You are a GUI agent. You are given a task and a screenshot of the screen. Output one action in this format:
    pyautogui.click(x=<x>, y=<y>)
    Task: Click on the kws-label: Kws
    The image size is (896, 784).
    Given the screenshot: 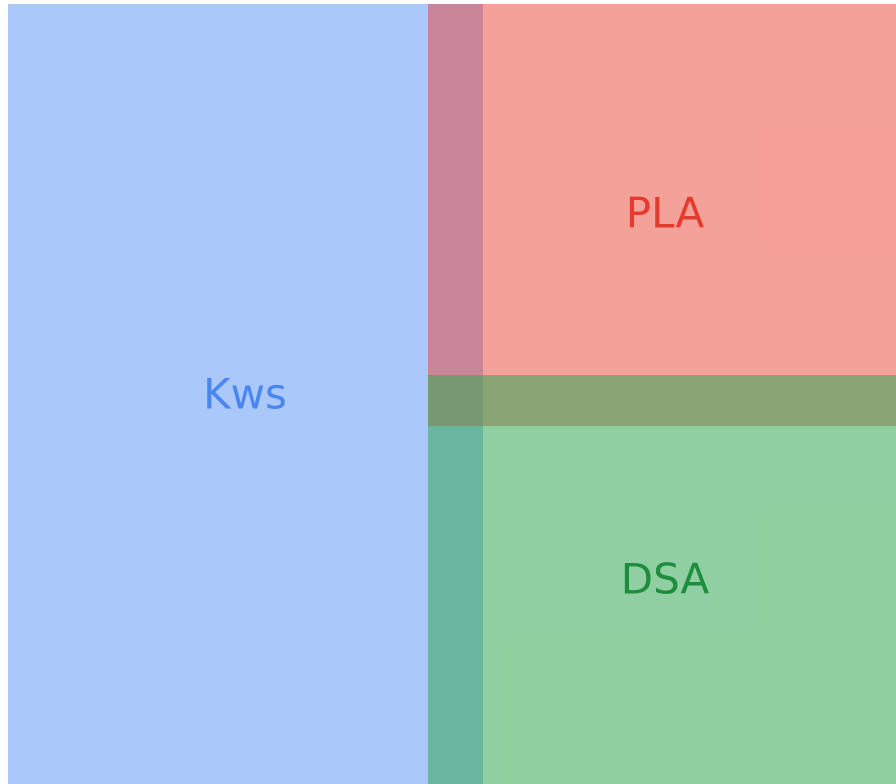 What is the action you would take?
    pyautogui.click(x=245, y=394)
    